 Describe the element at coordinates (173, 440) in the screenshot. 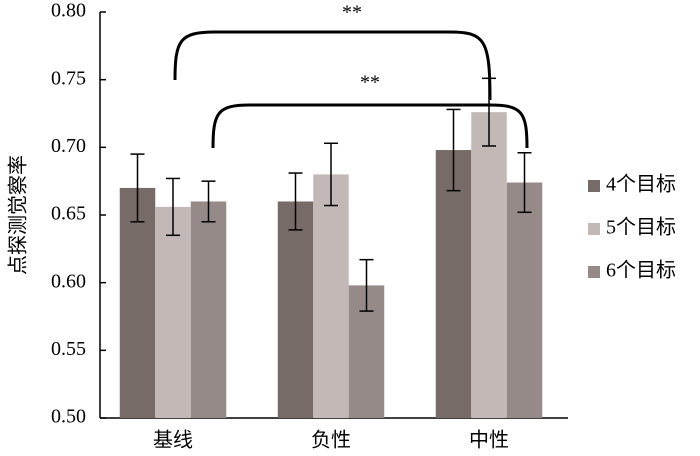

I see `x-tick-label: 基线` at that location.